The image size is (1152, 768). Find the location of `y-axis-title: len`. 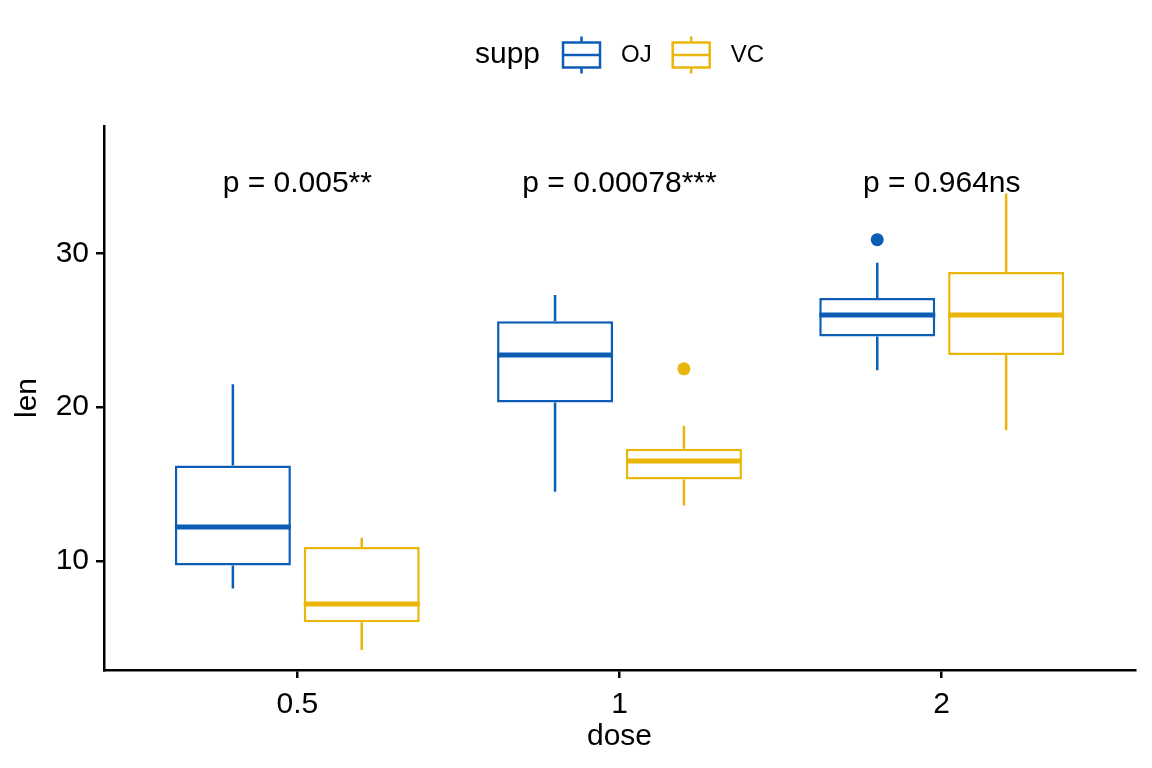

y-axis-title: len is located at coordinates (26, 398).